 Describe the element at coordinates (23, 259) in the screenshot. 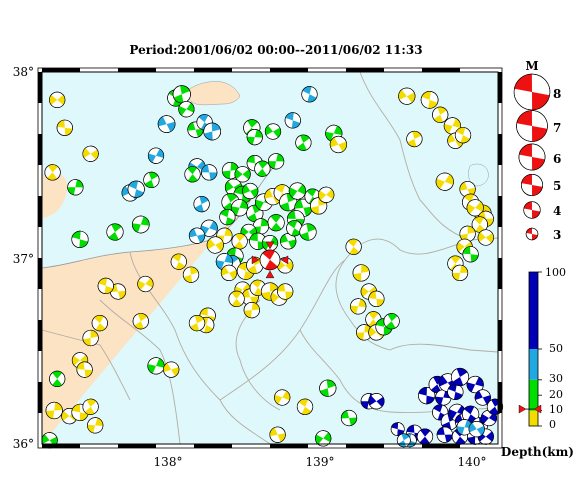

I see `lat-tick-37: 37°` at that location.